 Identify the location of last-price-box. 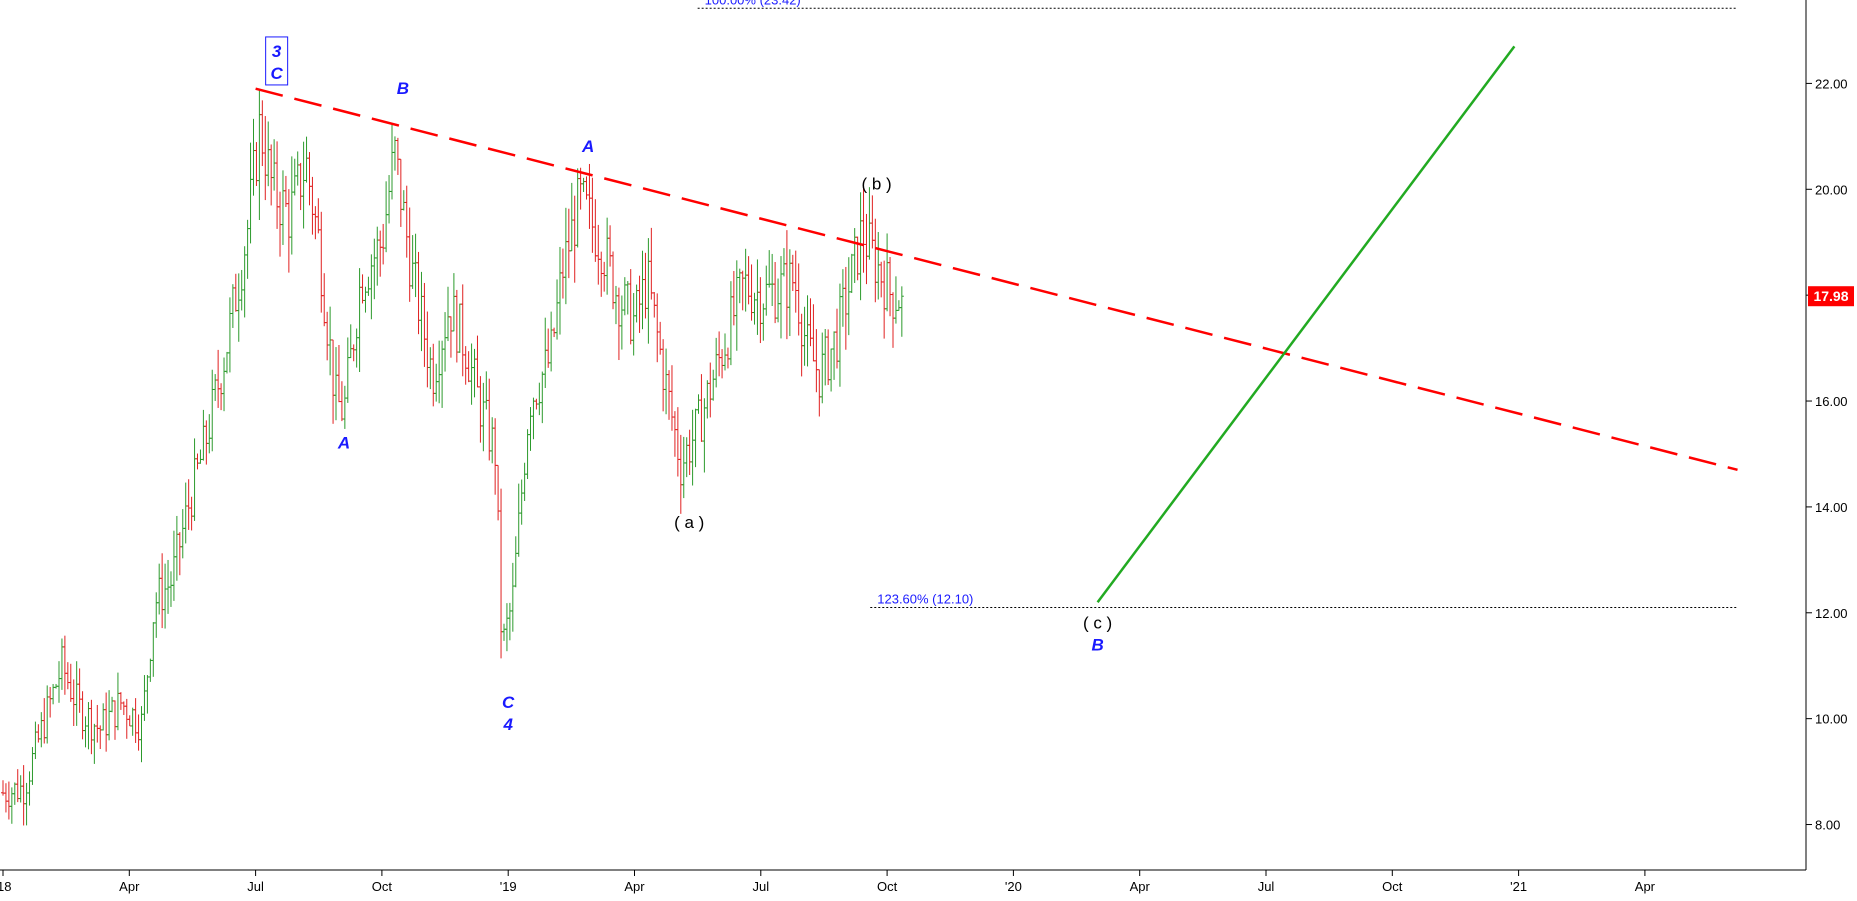
(1831, 296).